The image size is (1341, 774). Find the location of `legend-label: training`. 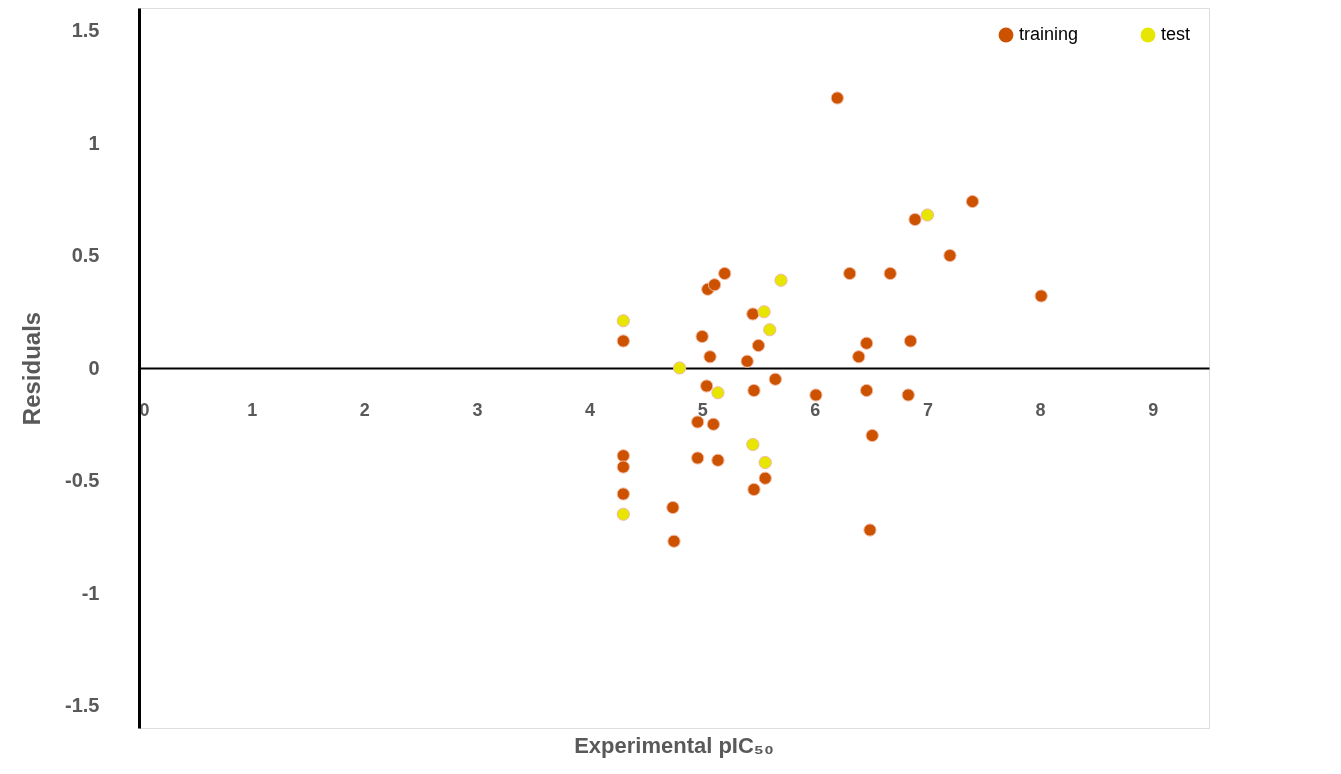

legend-label: training is located at coordinates (1049, 34).